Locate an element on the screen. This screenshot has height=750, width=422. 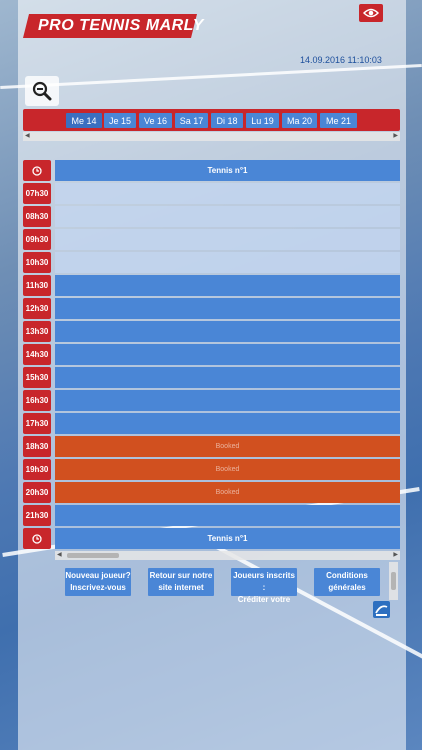
time-label: 20h30 is located at coordinates (37, 492).